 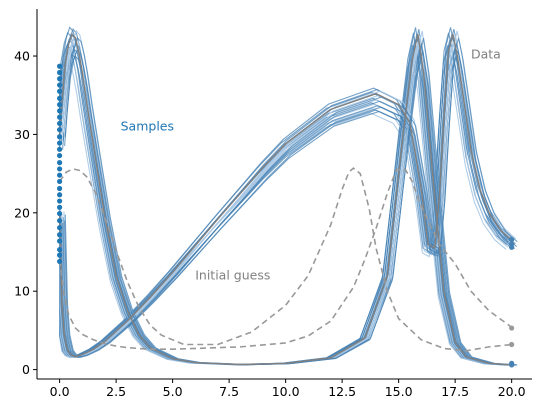 What do you see at coordinates (60, 391) in the screenshot?
I see `x-tick-label: 0.0` at bounding box center [60, 391].